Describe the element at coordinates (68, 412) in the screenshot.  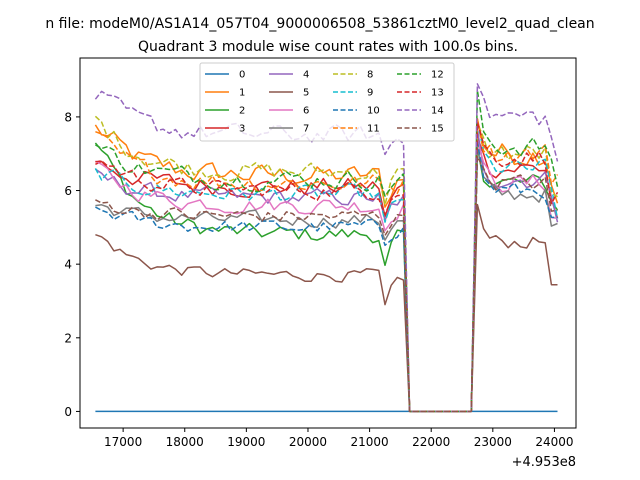
I see `y-tick-label: 0` at that location.